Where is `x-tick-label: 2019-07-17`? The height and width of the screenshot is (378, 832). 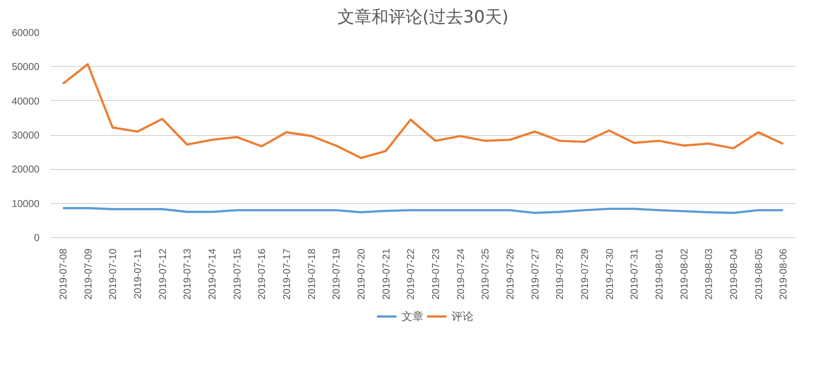
x-tick-label: 2019-07-17 is located at coordinates (287, 274).